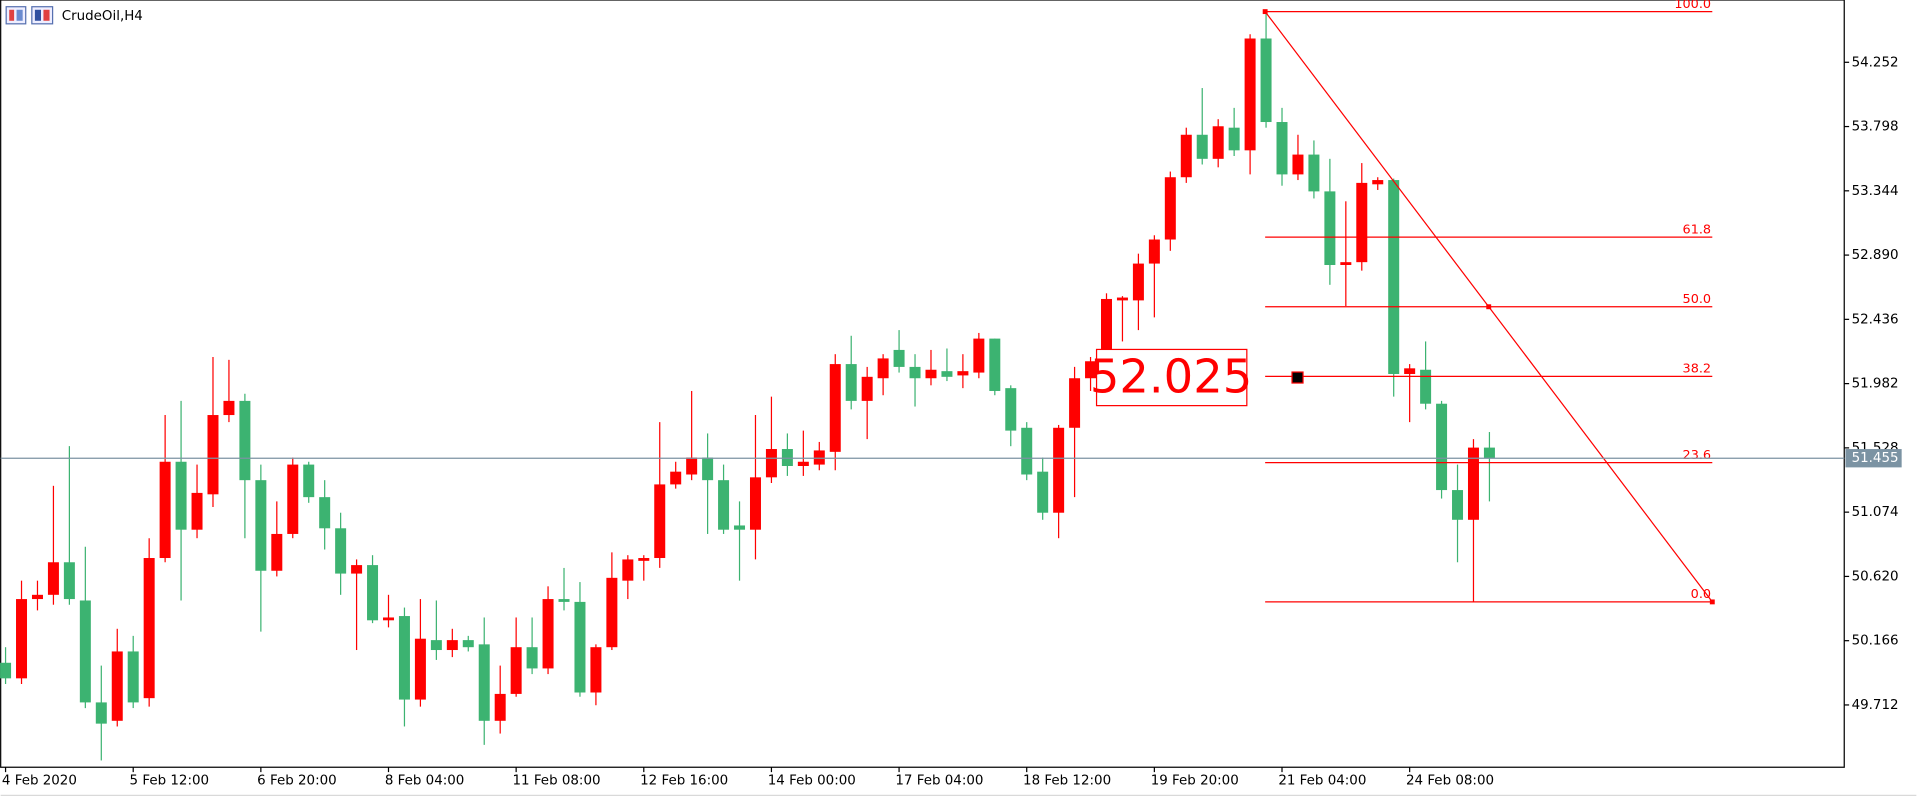 This screenshot has height=799, width=1917. Describe the element at coordinates (1697, 369) in the screenshot. I see `fib-level-label: 38.2` at that location.